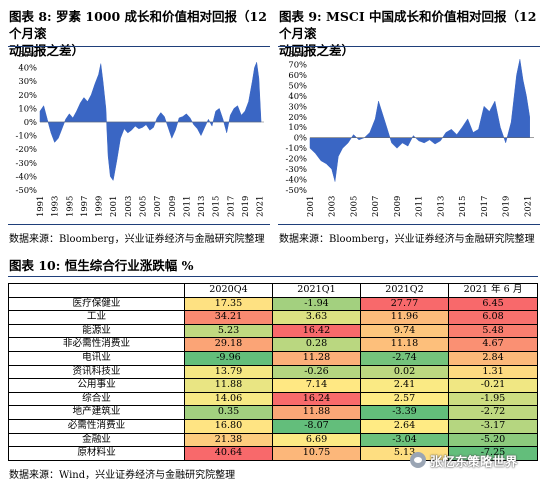 Image resolution: width=550 pixels, height=484 pixels. I want to click on table-cell: 2.84, so click(493, 358).